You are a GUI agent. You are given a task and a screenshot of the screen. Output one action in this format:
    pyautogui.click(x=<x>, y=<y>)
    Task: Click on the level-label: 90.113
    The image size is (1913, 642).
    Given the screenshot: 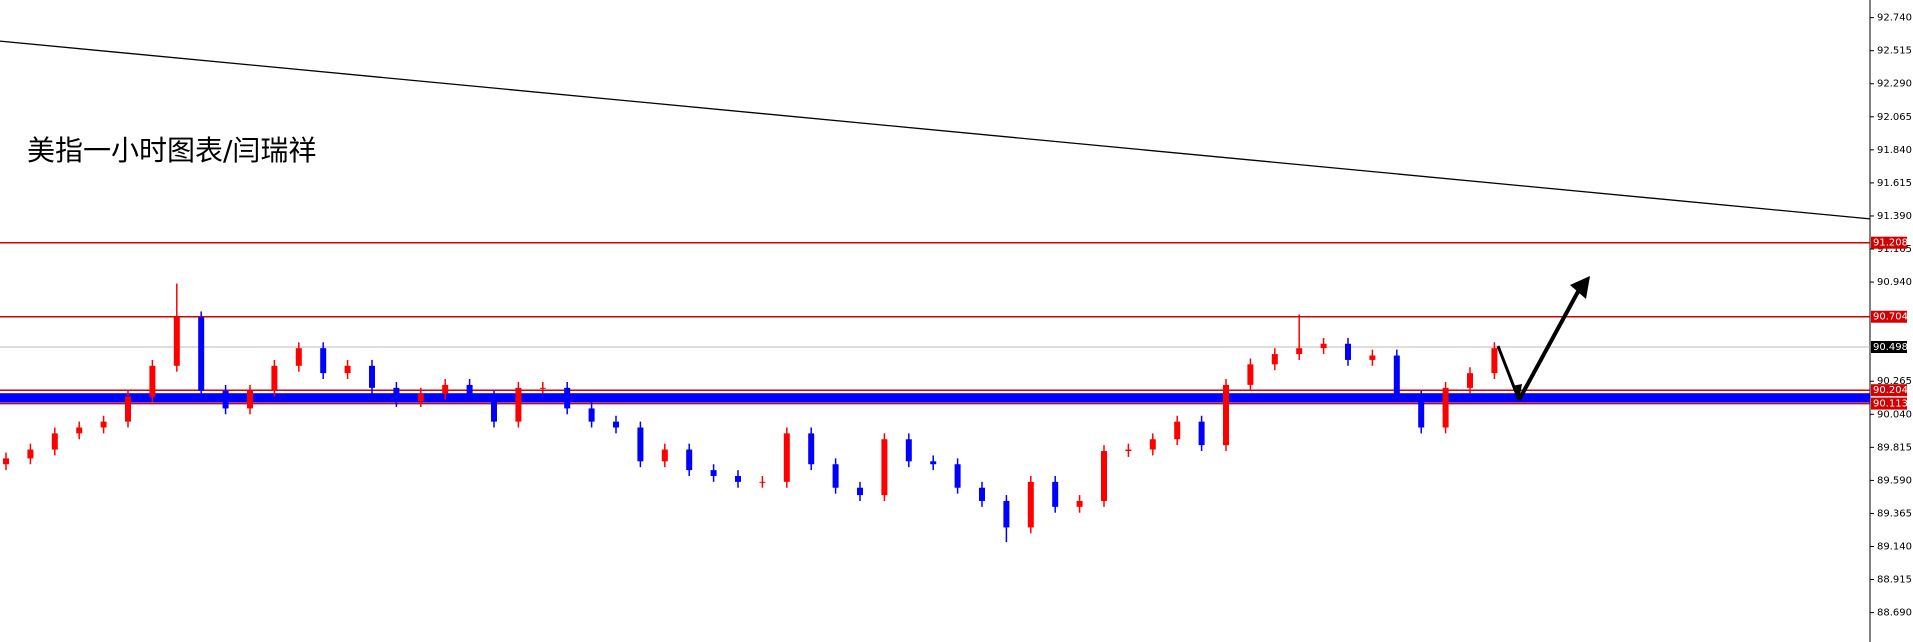 What is the action you would take?
    pyautogui.click(x=1890, y=404)
    